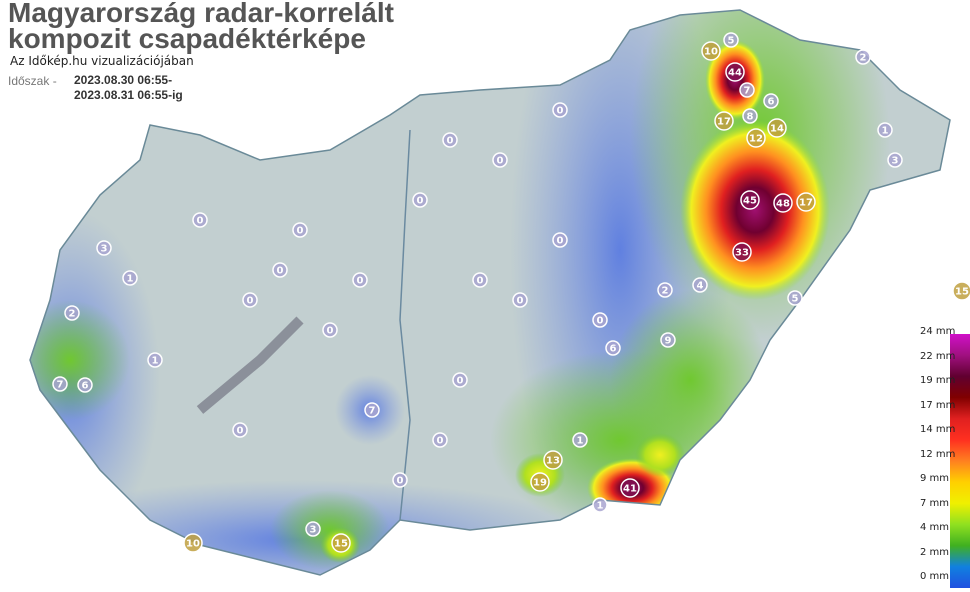  I want to click on station-marker: 4, so click(700, 285).